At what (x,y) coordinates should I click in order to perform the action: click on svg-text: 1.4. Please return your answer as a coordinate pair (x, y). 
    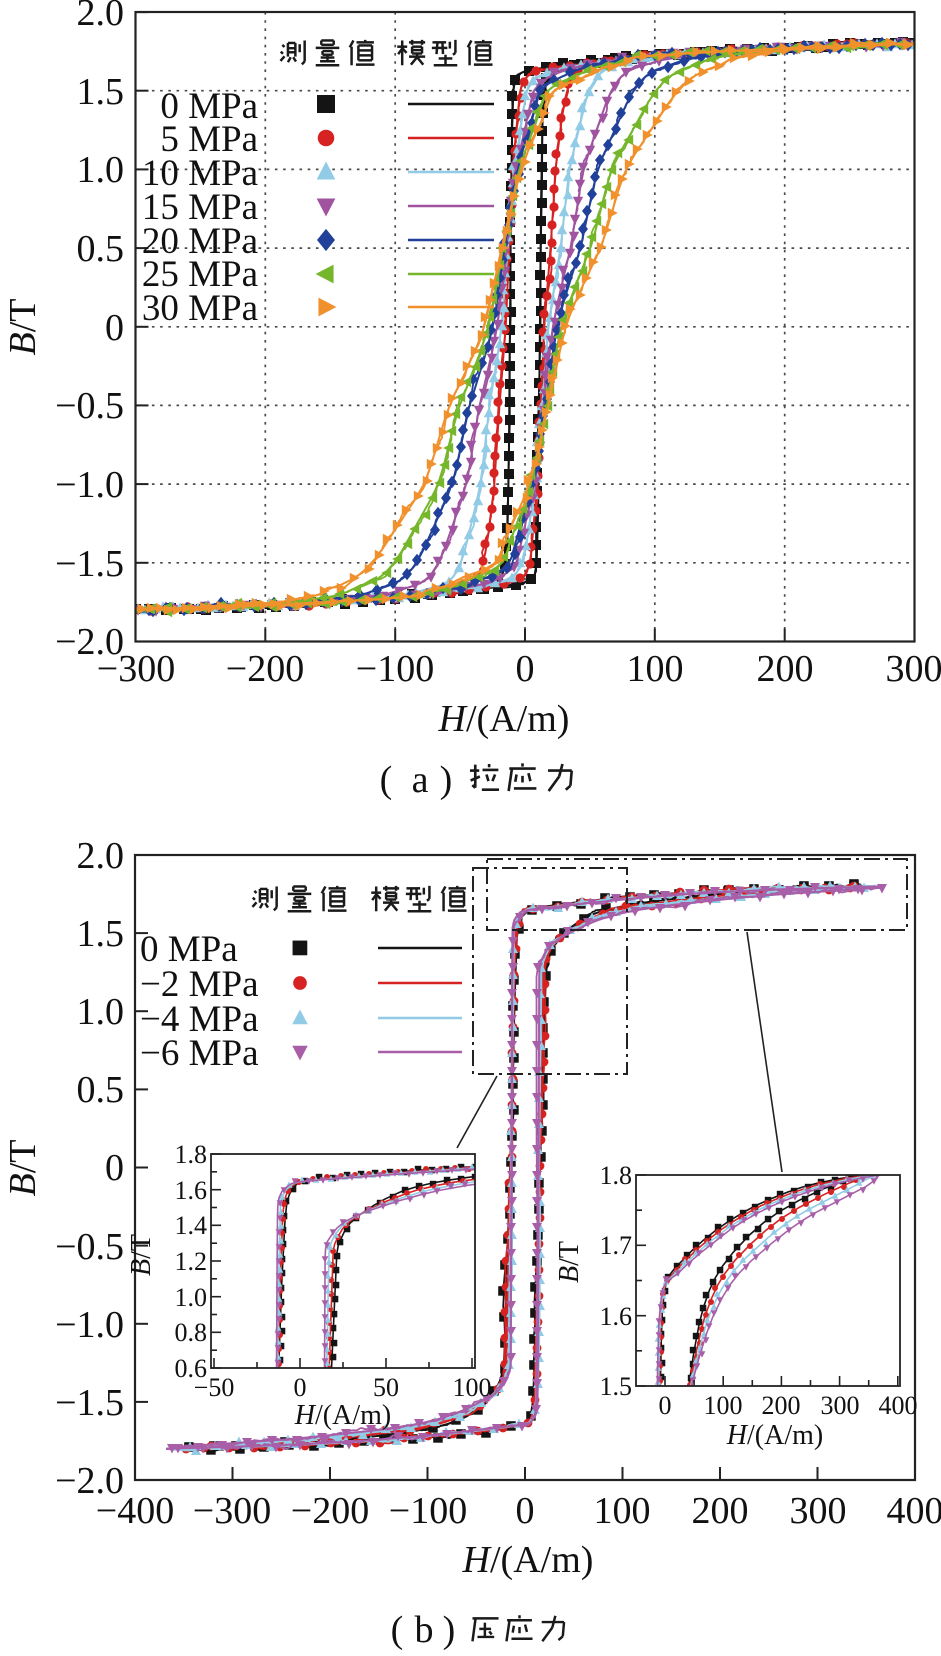
    Looking at the image, I should click on (191, 1225).